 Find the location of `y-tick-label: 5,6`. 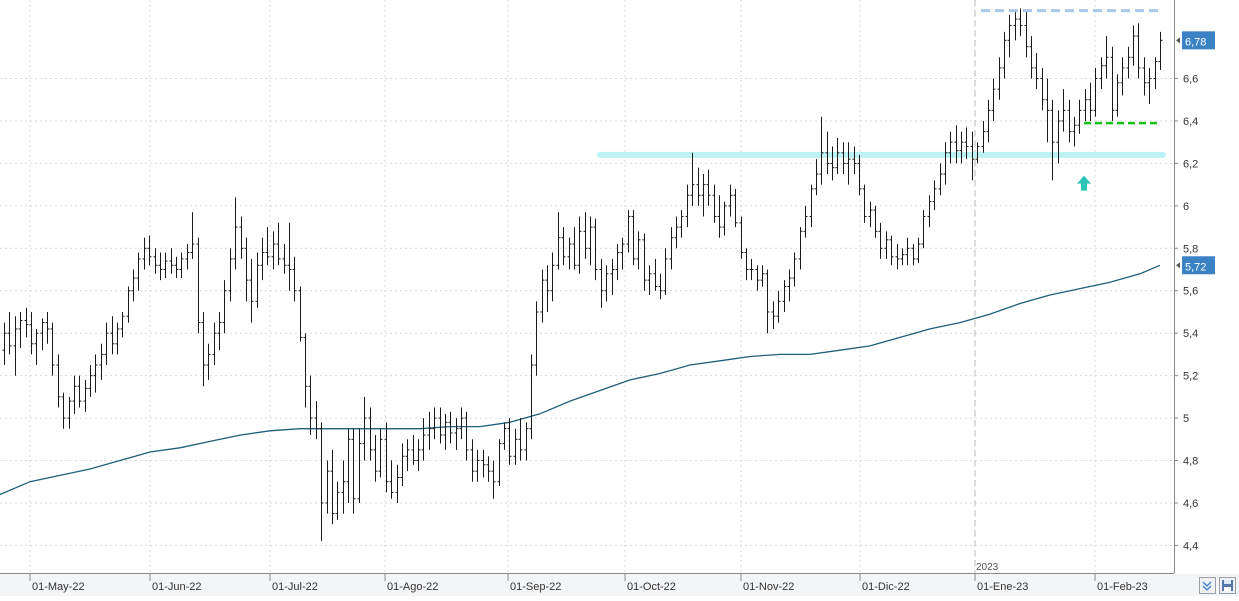

y-tick-label: 5,6 is located at coordinates (1190, 292).